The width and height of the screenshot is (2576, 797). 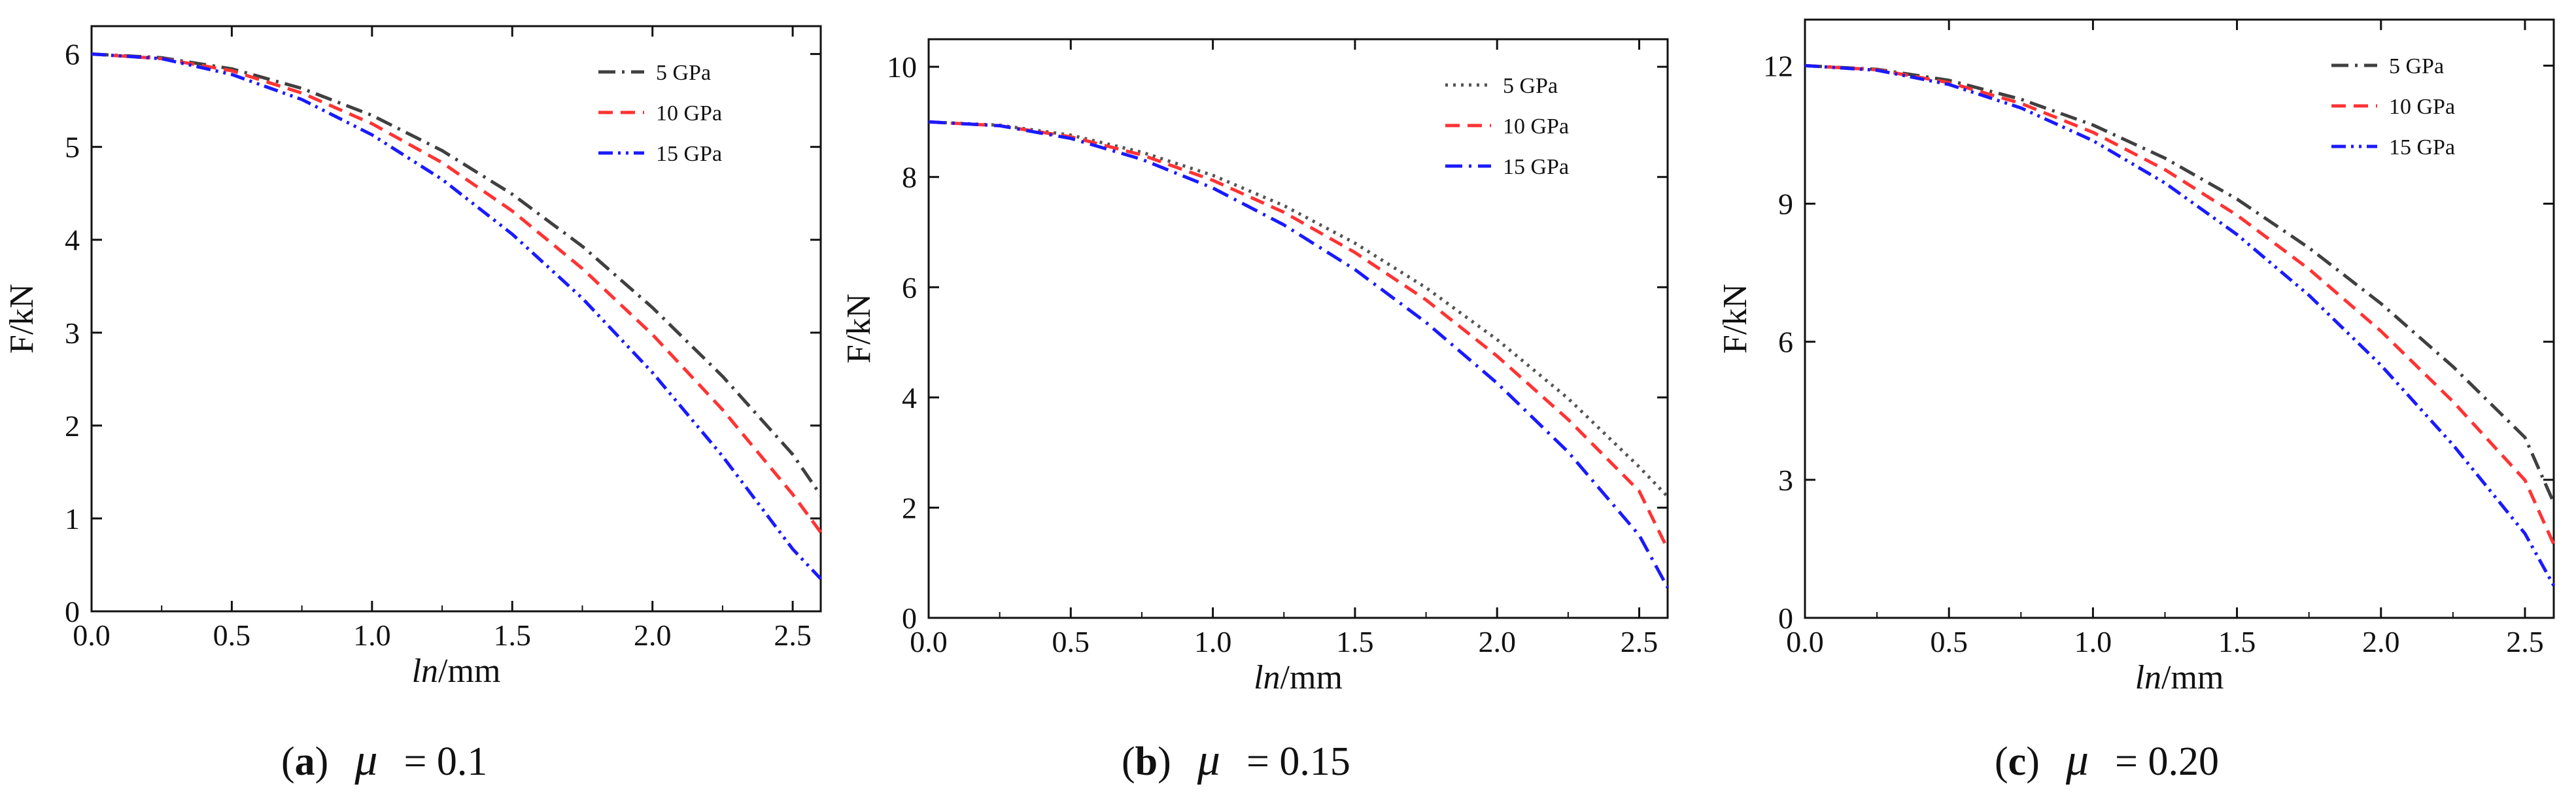 What do you see at coordinates (1236, 760) in the screenshot?
I see `panel-caption: (b) μ = 0.15` at bounding box center [1236, 760].